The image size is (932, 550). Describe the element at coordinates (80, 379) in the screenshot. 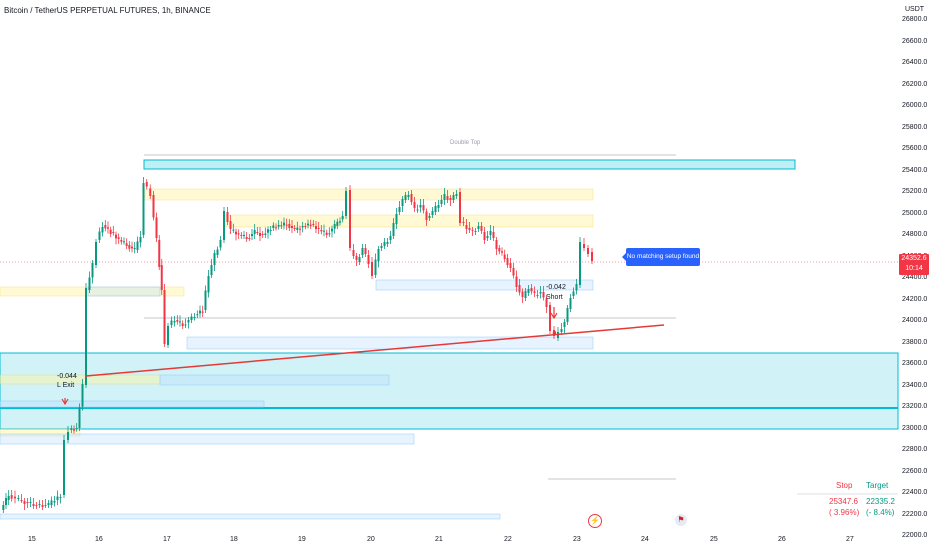

I see `yellow-level-box` at that location.